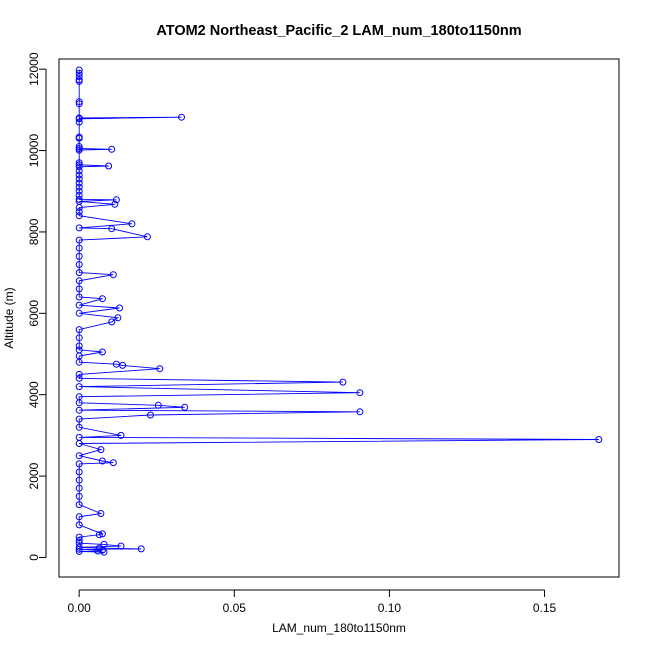  What do you see at coordinates (34, 313) in the screenshot?
I see `y-tick-label: 6000` at bounding box center [34, 313].